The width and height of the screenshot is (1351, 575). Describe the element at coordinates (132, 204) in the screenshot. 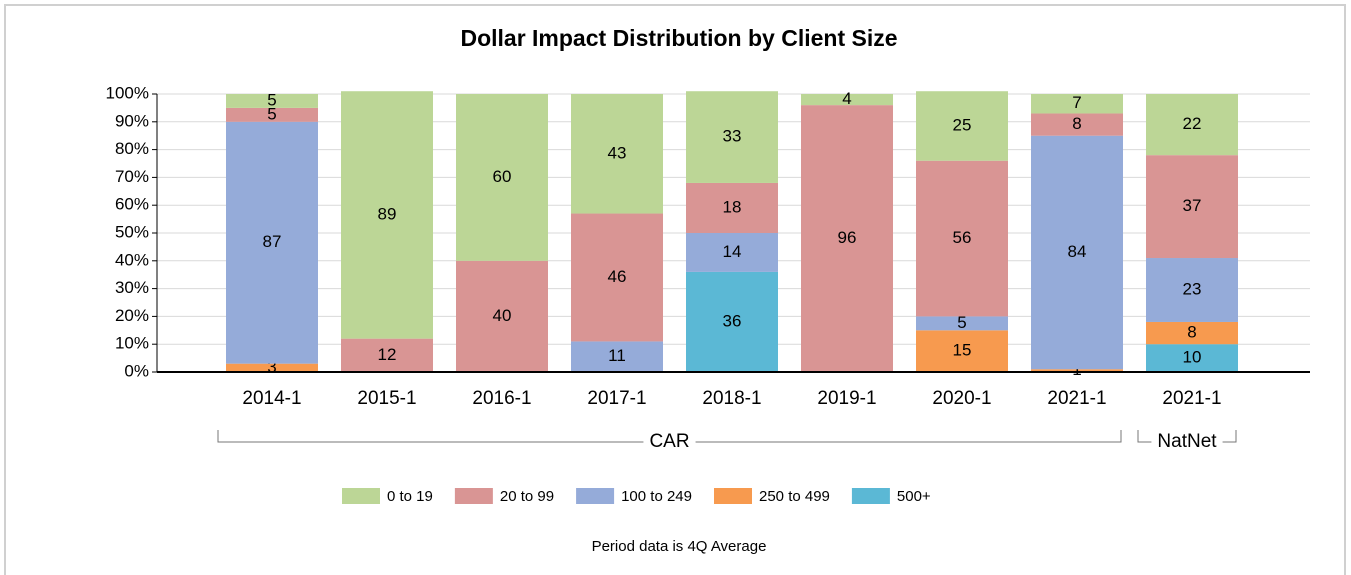

I see `y-tick-label: 60%` at that location.